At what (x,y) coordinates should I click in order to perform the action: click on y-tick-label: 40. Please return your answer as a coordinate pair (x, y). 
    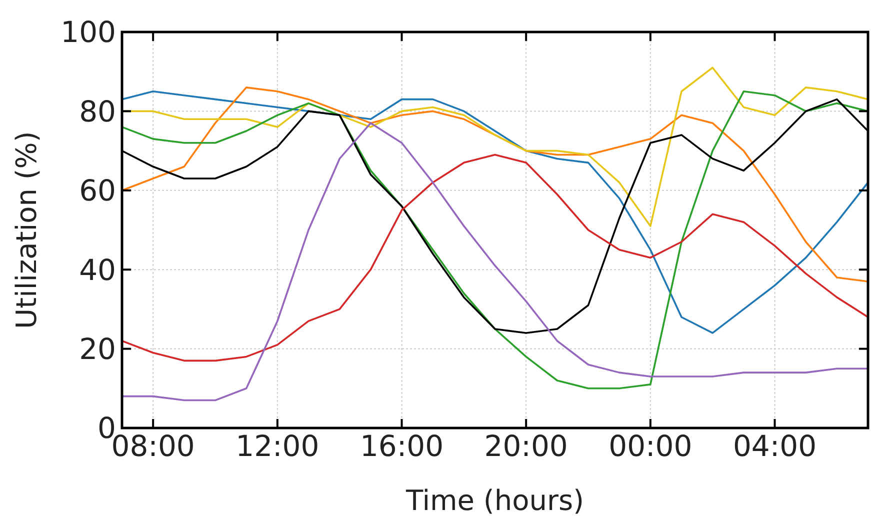
    Looking at the image, I should click on (97, 269).